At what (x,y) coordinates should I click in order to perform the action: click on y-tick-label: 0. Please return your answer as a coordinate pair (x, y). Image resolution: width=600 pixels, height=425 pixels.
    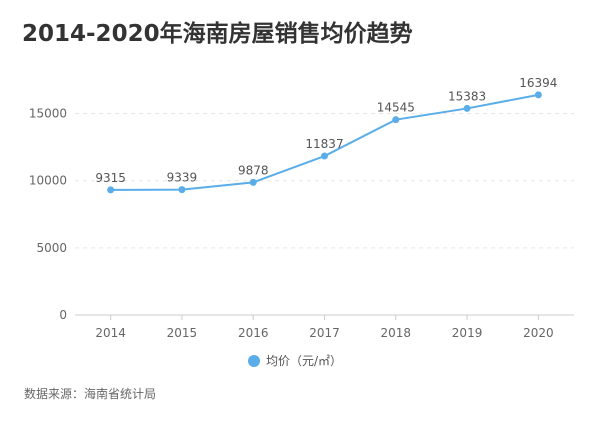
    Looking at the image, I should click on (63, 315).